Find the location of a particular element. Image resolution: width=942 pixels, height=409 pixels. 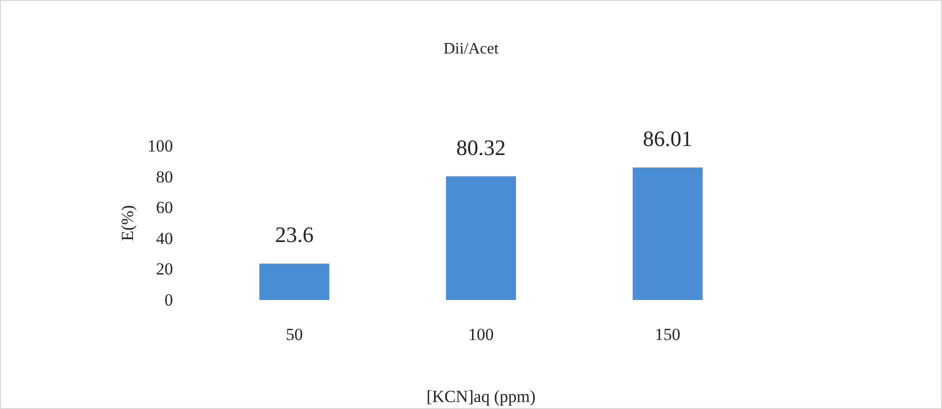

y-tick-label: 0 is located at coordinates (168, 300).